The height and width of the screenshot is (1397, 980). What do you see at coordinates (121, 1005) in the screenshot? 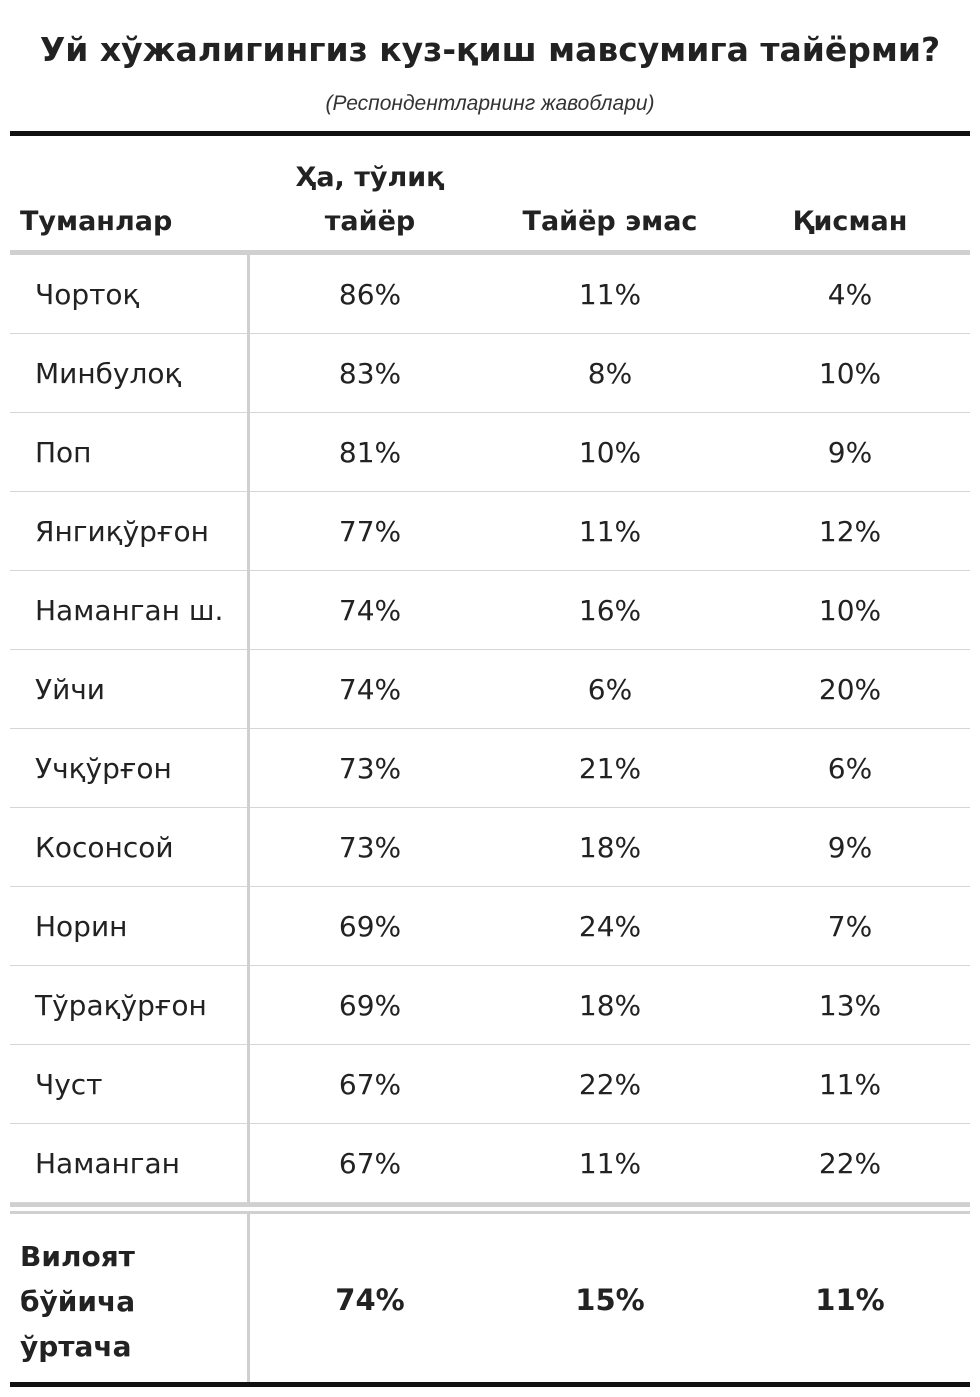
I see `cell-region: Тўрақўрғон` at bounding box center [121, 1005].